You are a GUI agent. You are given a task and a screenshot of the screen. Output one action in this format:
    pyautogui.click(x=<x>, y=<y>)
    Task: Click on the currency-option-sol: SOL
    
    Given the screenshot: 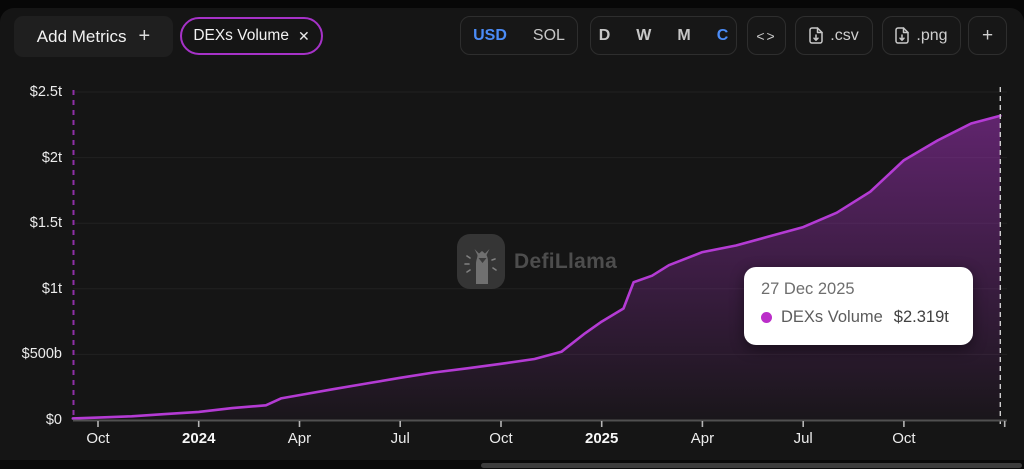 What is the action you would take?
    pyautogui.click(x=548, y=35)
    